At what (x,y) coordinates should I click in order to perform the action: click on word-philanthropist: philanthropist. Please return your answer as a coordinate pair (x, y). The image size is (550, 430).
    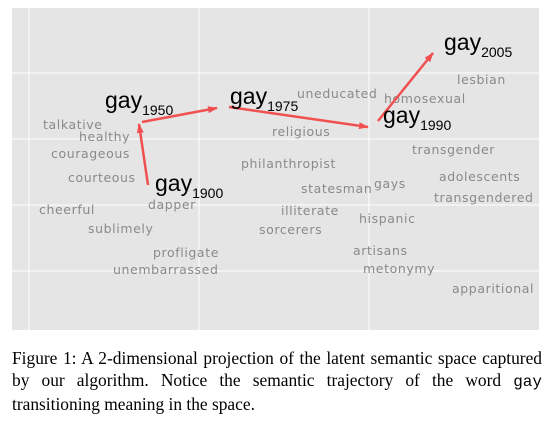
    Looking at the image, I should click on (288, 163).